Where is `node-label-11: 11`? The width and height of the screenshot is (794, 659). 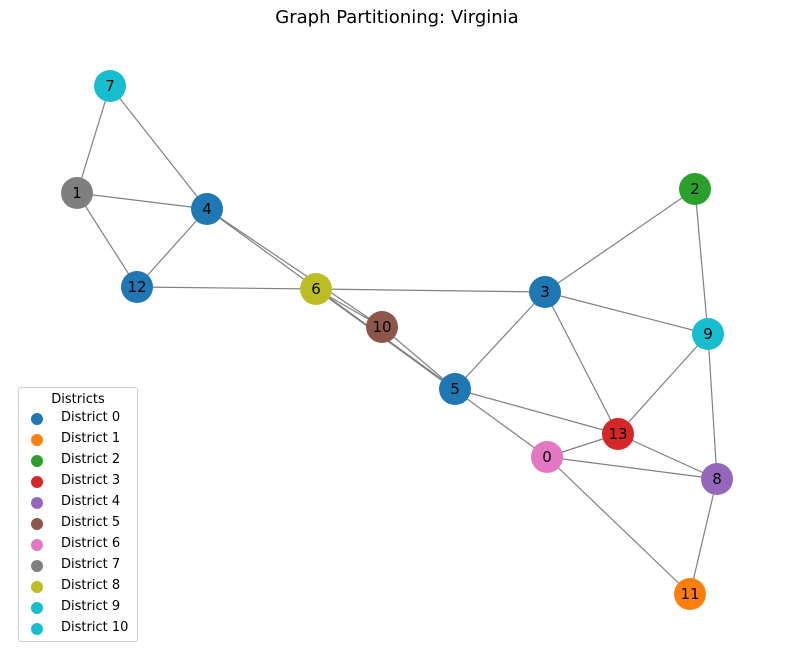
node-label-11: 11 is located at coordinates (689, 594).